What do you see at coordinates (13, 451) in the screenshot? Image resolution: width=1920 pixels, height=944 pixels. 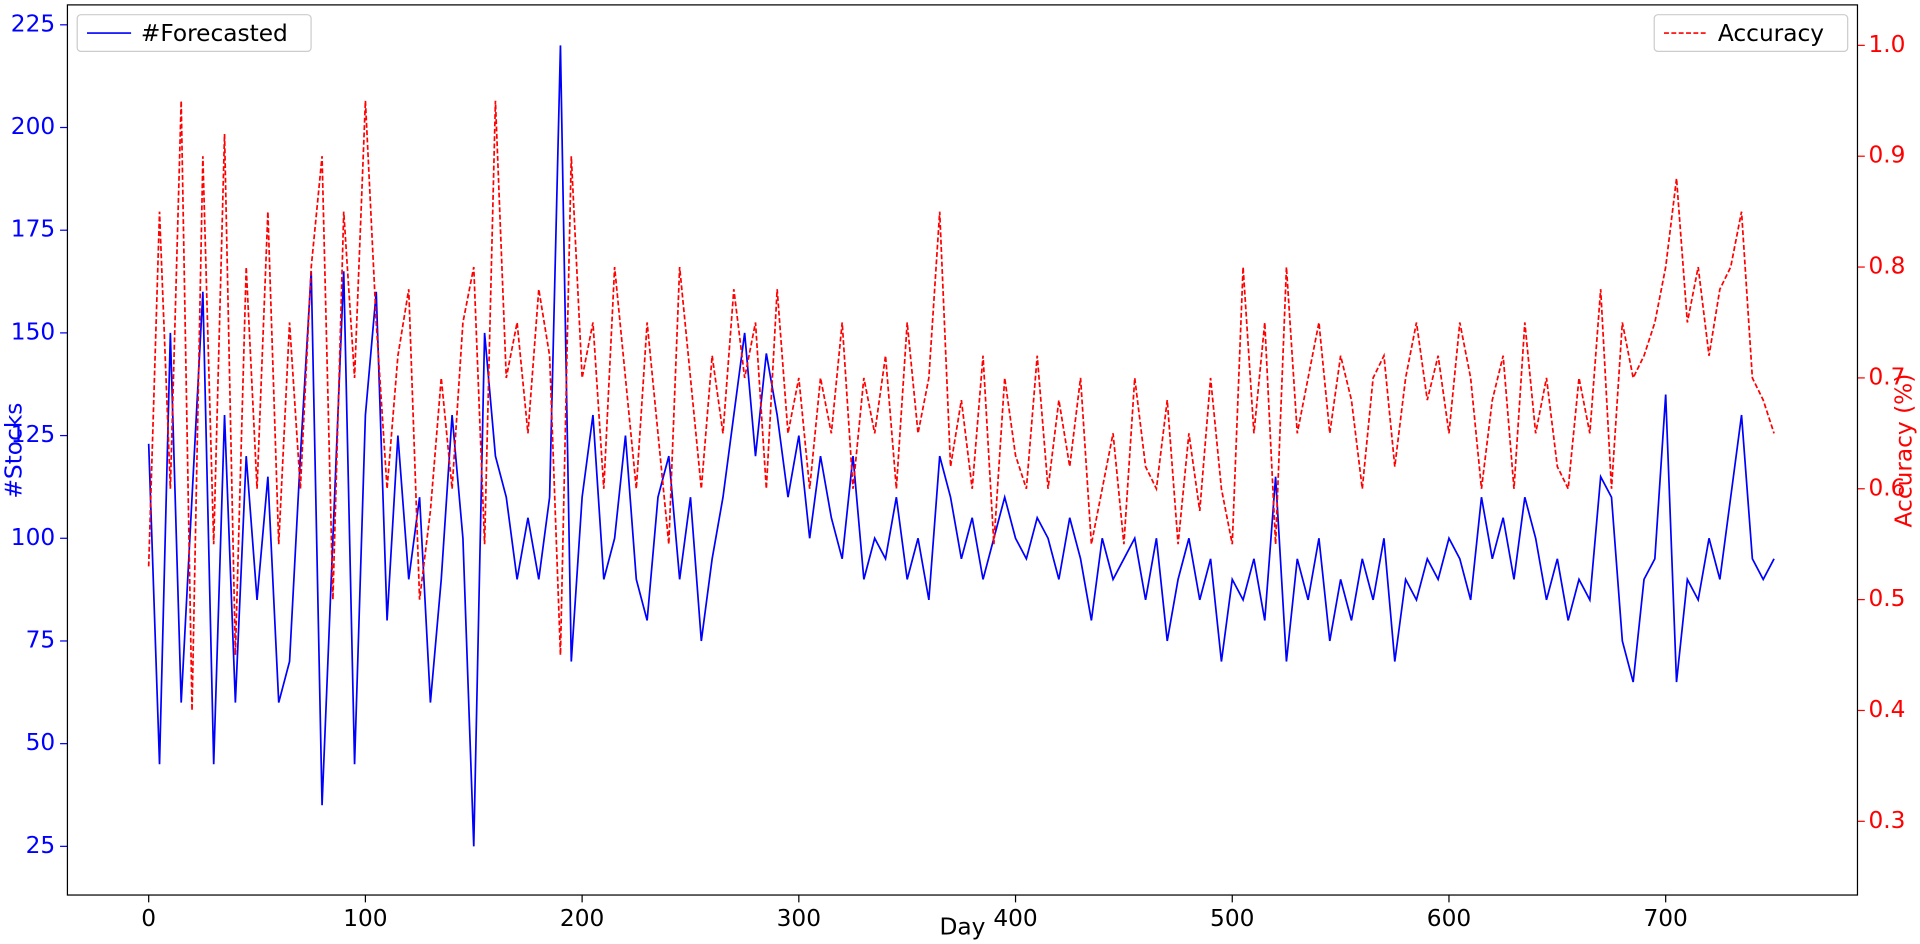 I see `y-axis-label: #Stocks` at bounding box center [13, 451].